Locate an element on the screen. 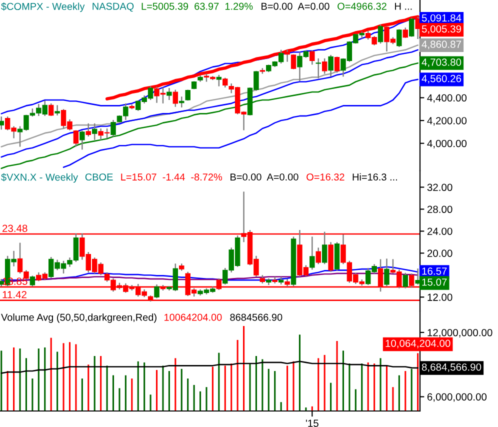 This screenshot has height=427, width=498. annotation: 10064204.00 is located at coordinates (193, 317).